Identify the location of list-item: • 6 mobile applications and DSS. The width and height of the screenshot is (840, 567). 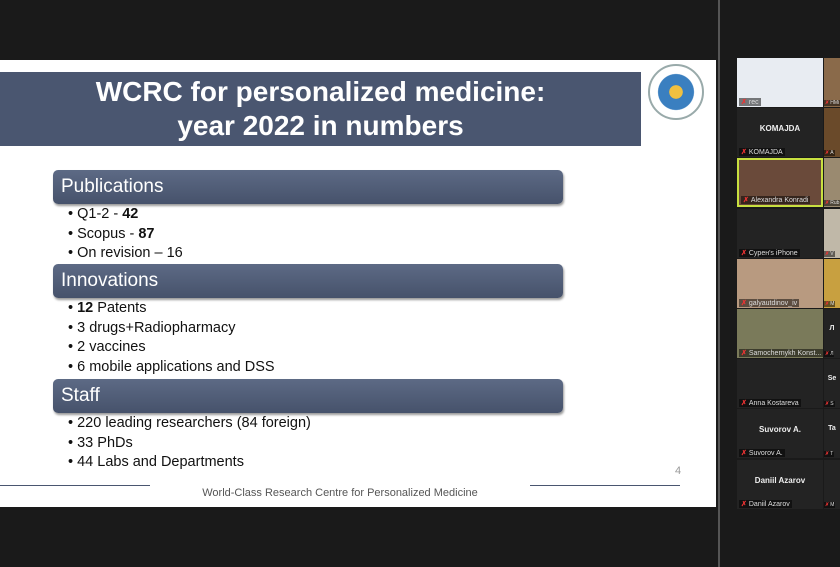
(171, 366).